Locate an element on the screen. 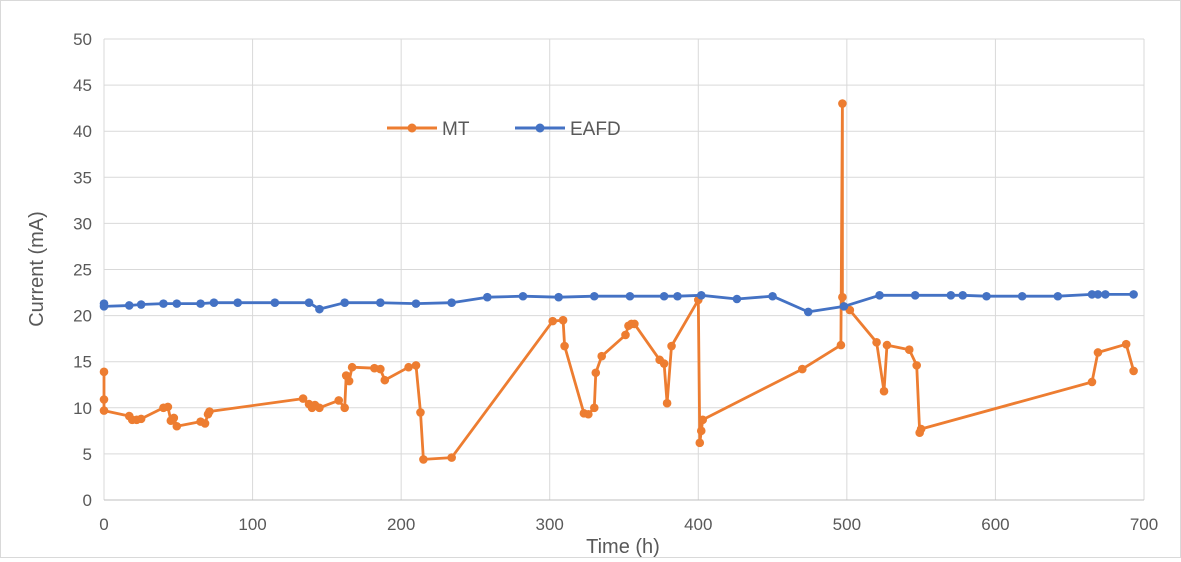  y-tick-label: 5 is located at coordinates (87, 454).